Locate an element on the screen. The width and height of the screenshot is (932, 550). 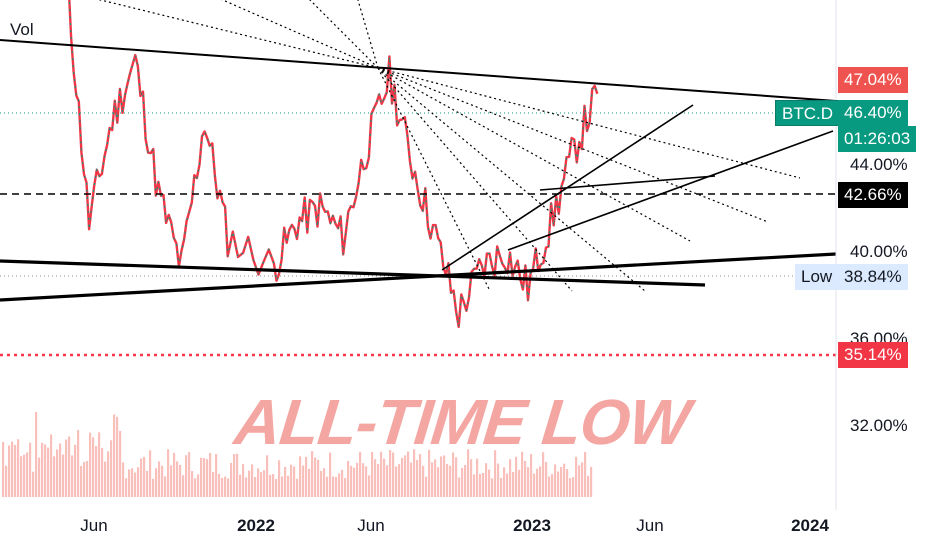
x-tick-label: 2022 is located at coordinates (256, 525).